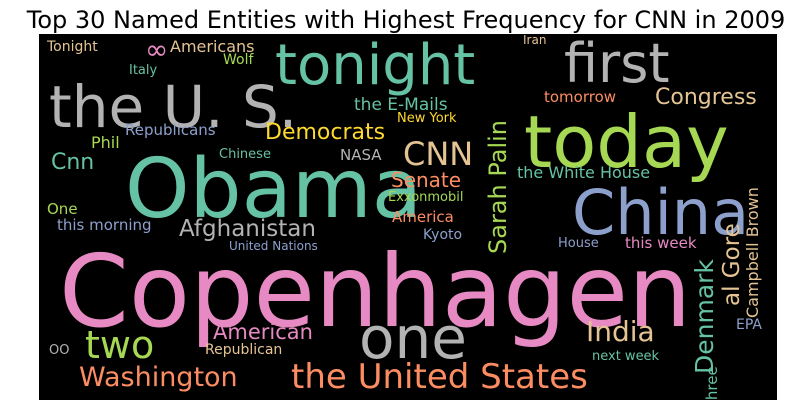 The width and height of the screenshot is (812, 407). Describe the element at coordinates (661, 243) in the screenshot. I see `word-this-week: this week` at that location.